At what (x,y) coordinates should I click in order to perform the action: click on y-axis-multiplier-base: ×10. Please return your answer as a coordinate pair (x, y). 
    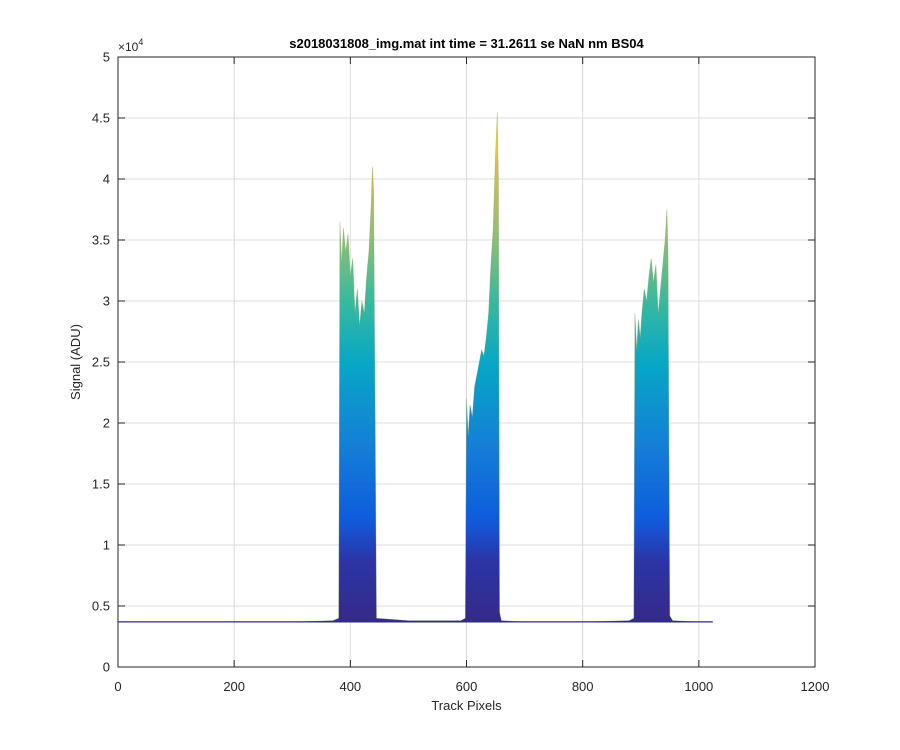
    Looking at the image, I should click on (128, 47).